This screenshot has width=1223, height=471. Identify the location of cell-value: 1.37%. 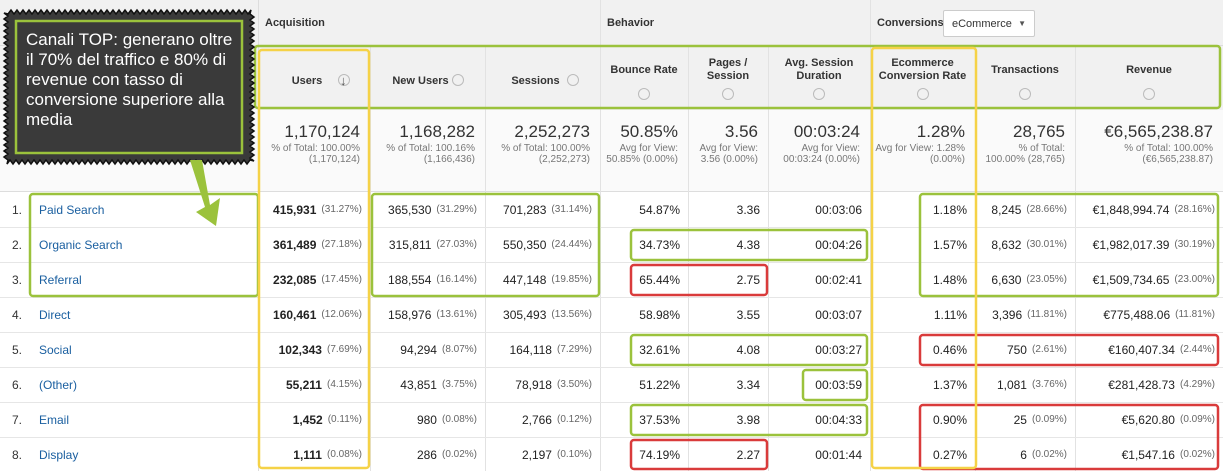
(949, 384).